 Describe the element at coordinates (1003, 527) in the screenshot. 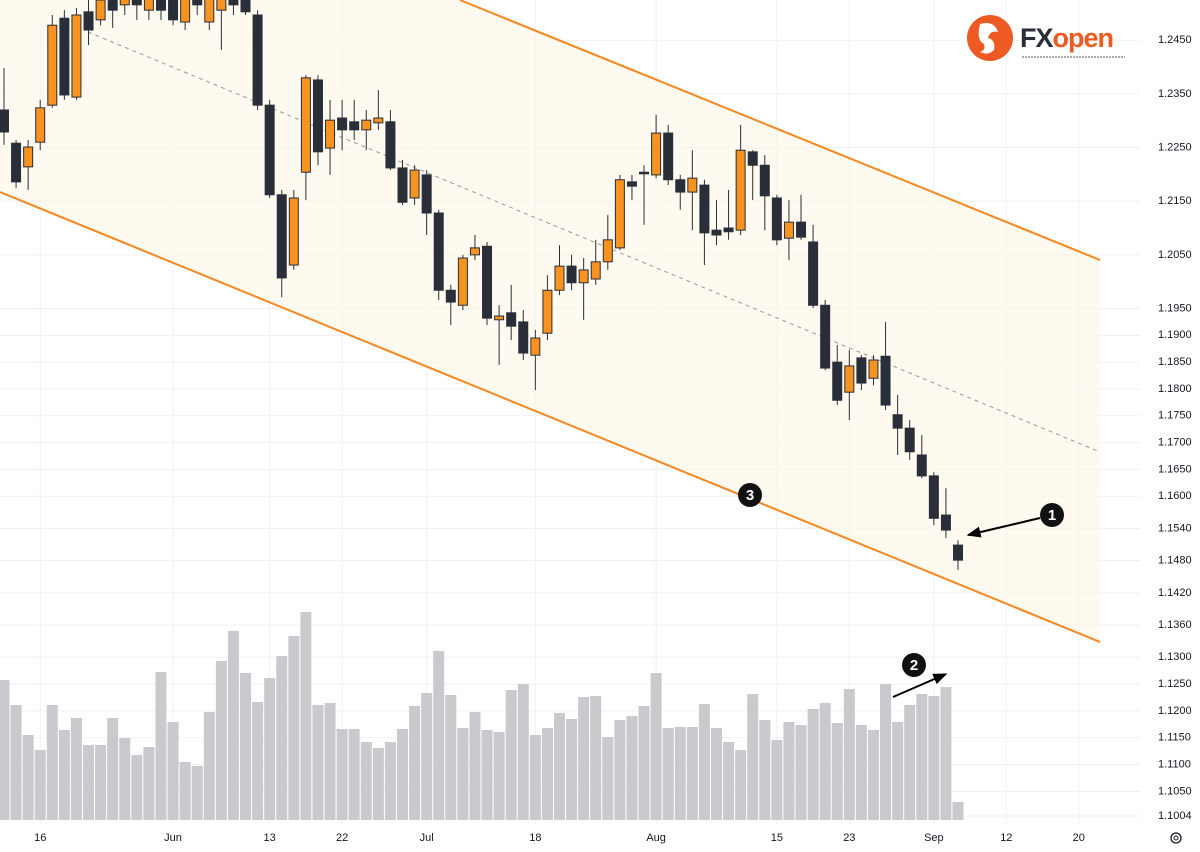

I see `arrow` at that location.